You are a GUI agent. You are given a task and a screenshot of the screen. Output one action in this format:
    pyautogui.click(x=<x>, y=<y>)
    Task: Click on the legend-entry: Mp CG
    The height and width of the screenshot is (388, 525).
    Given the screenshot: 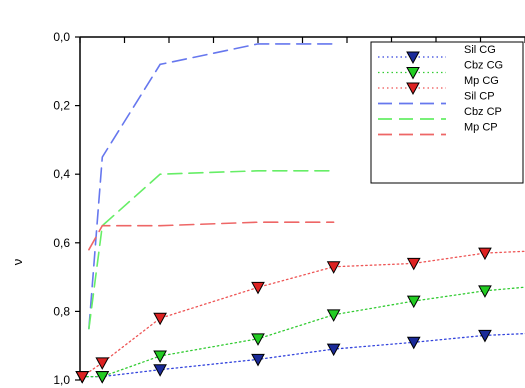 What is the action you would take?
    pyautogui.click(x=438, y=85)
    